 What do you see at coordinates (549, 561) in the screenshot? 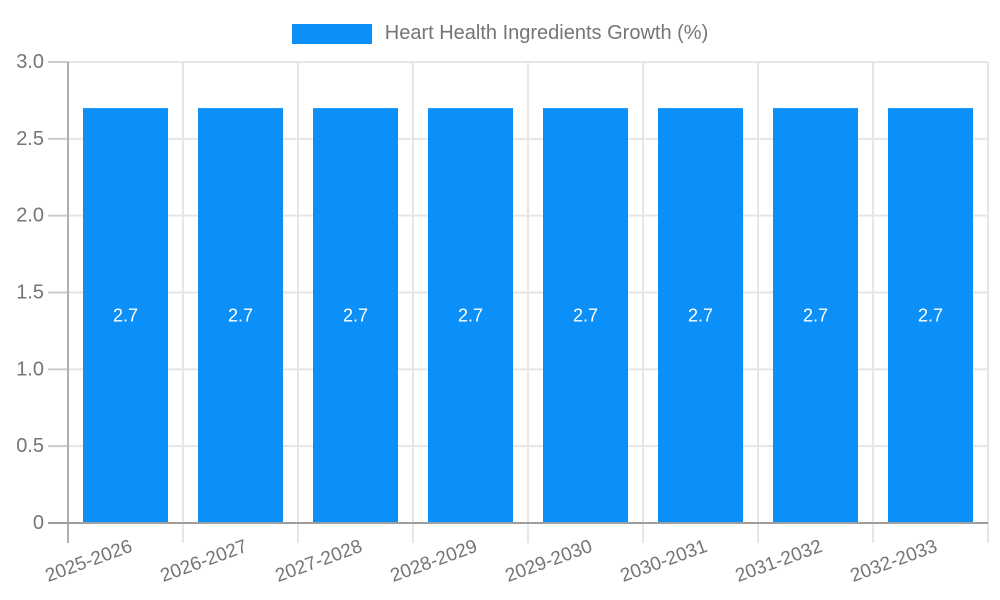
I see `x-tick-label: 2029-2030` at bounding box center [549, 561].